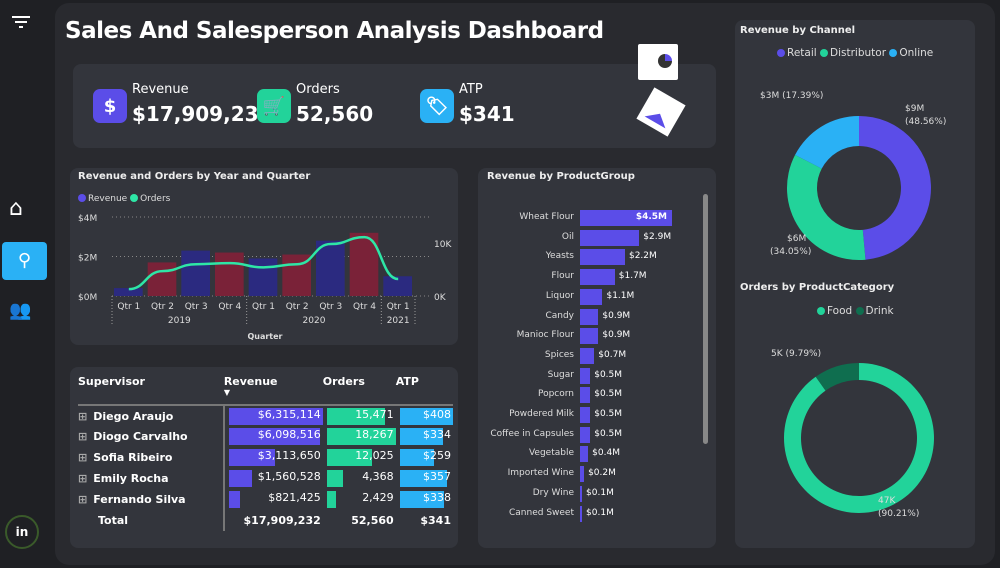 This screenshot has width=1000, height=568. What do you see at coordinates (555, 394) in the screenshot?
I see `product-label: Popcorn` at bounding box center [555, 394].